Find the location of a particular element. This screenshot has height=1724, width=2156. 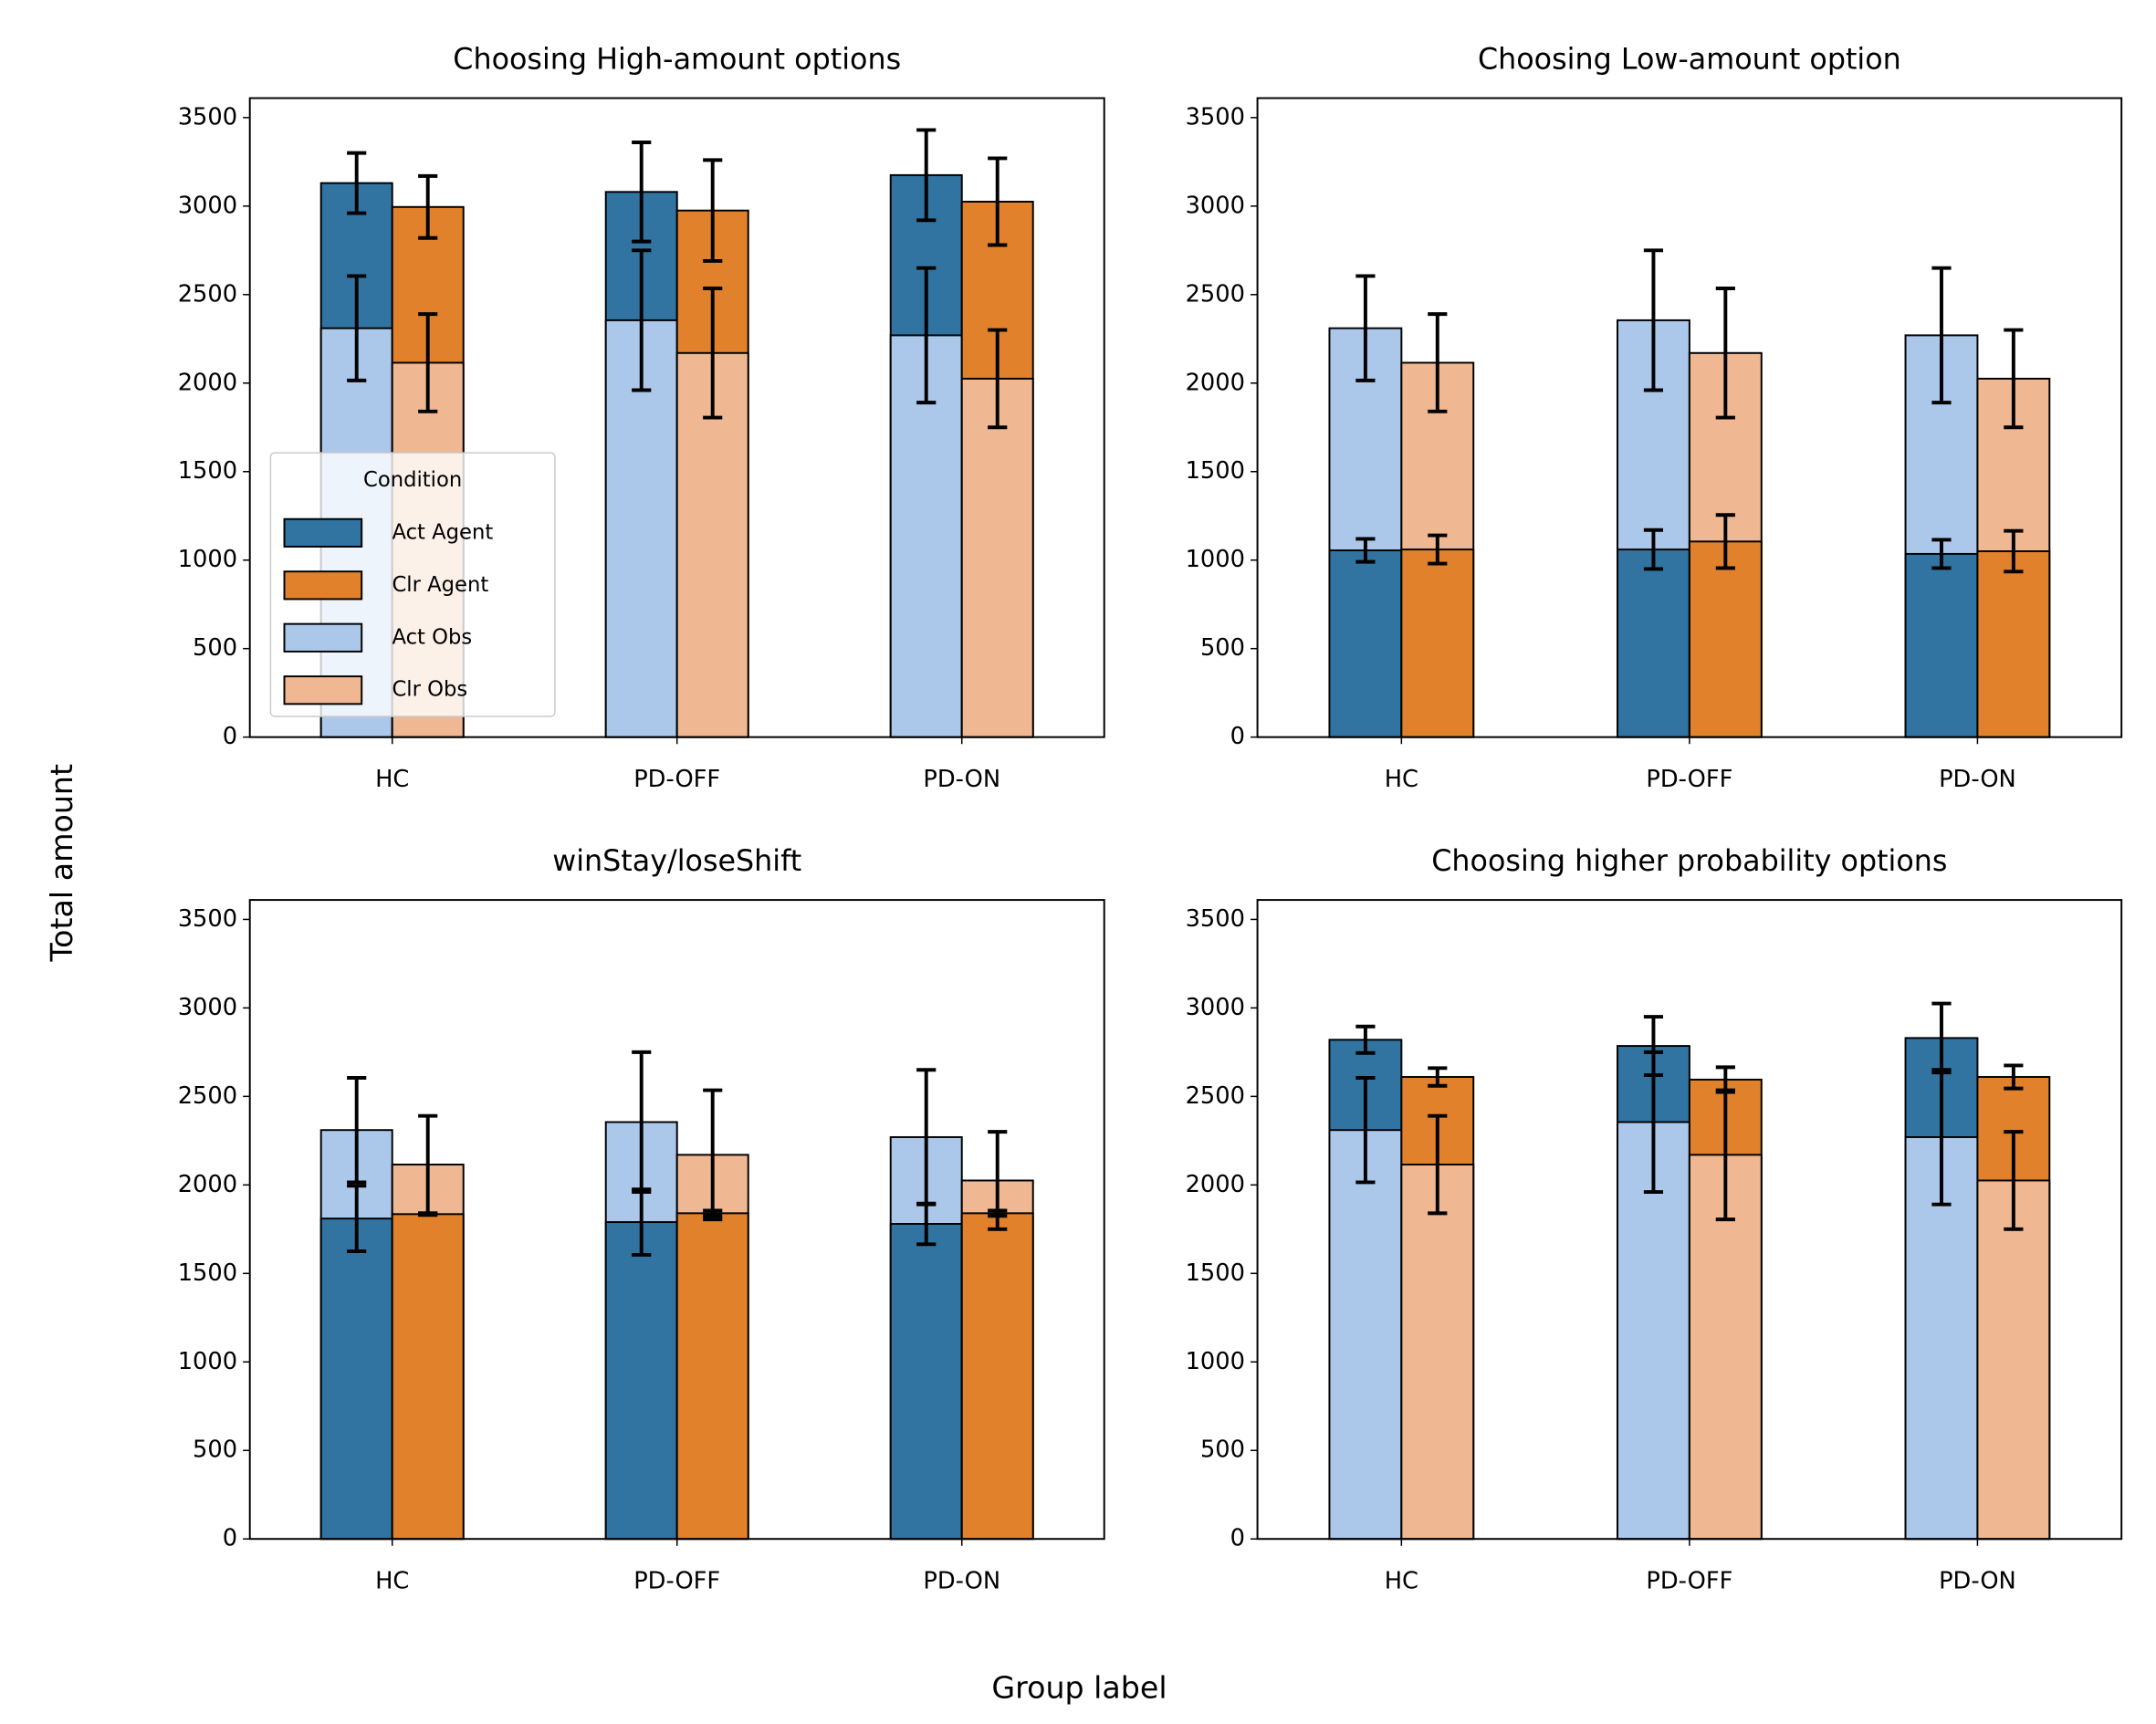

y-axis-label: Total amount is located at coordinates (62, 863).